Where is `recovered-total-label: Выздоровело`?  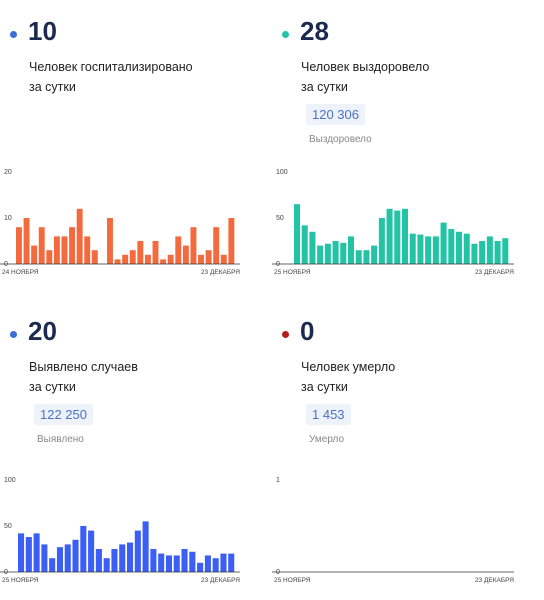
recovered-total-label: Выздоровело is located at coordinates (340, 139).